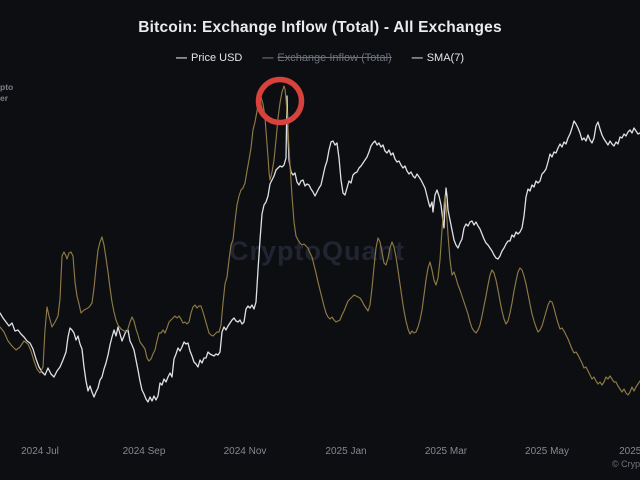 Image resolution: width=640 pixels, height=480 pixels. I want to click on legend-label-price-usd: Price USD, so click(217, 58).